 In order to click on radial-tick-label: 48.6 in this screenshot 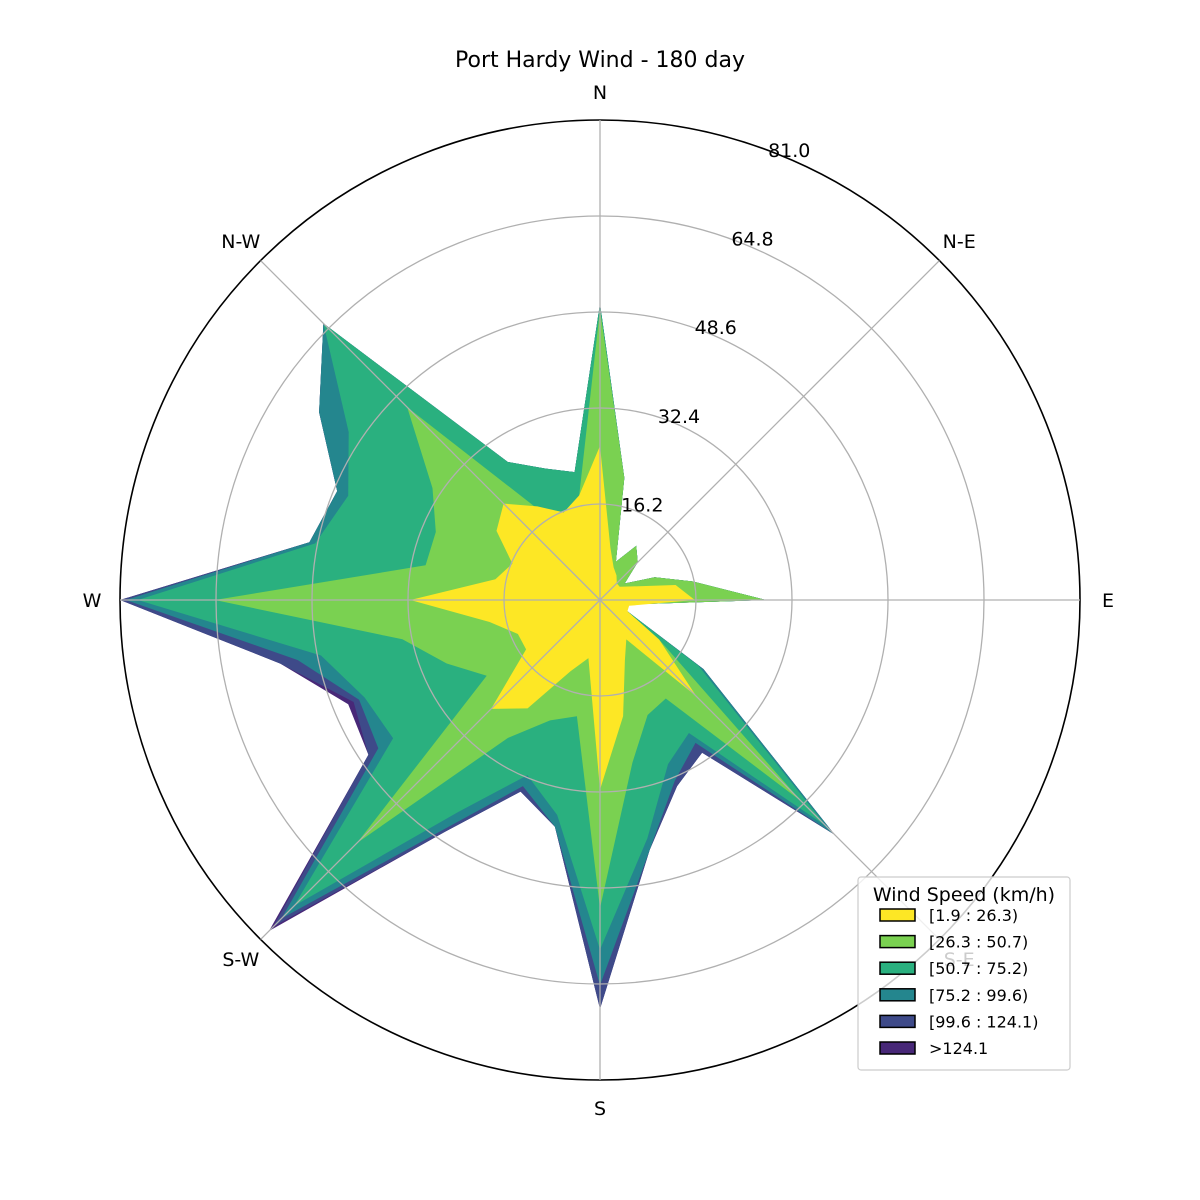, I will do `click(716, 328)`.